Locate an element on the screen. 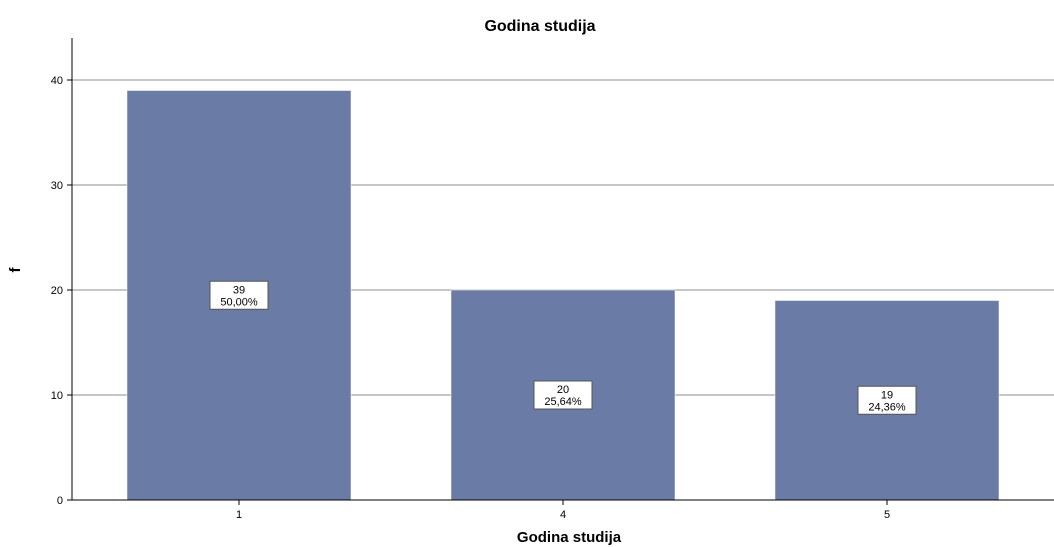  data-label-count: 19 is located at coordinates (887, 395).